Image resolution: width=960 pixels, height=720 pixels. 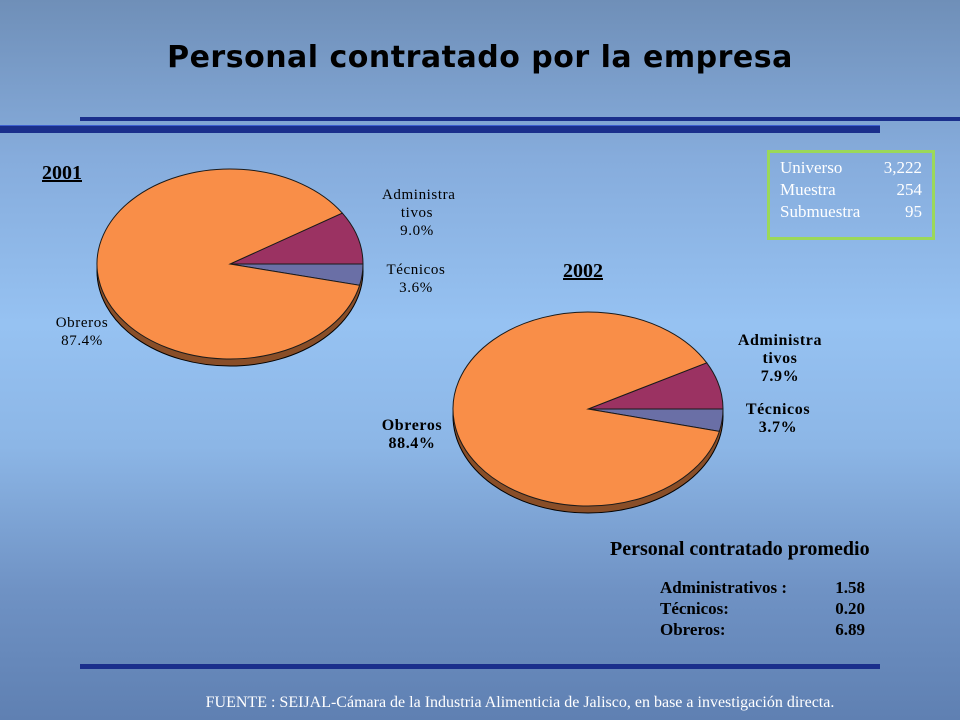 I want to click on pie-2002-year: 2002, so click(x=583, y=271).